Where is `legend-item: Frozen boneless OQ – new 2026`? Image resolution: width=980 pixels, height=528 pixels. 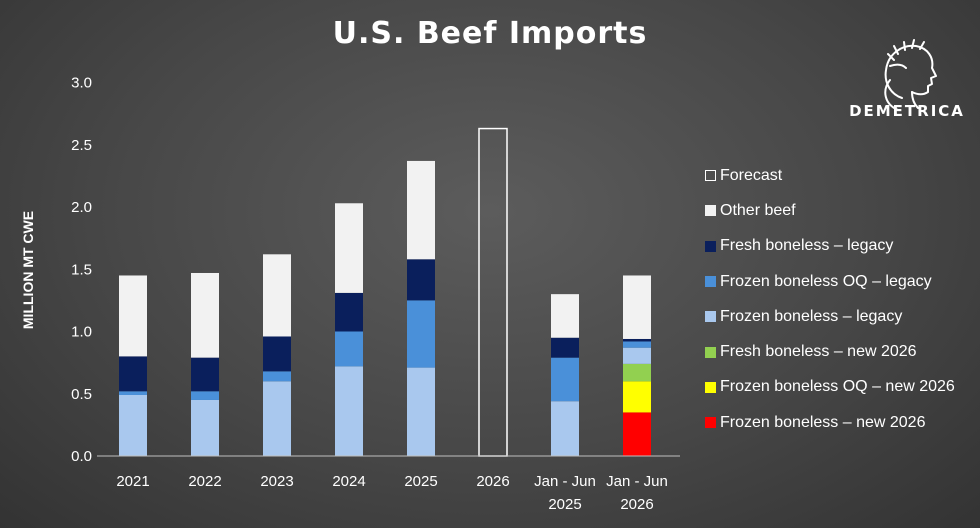
legend-item: Frozen boneless OQ – new 2026 is located at coordinates (830, 387).